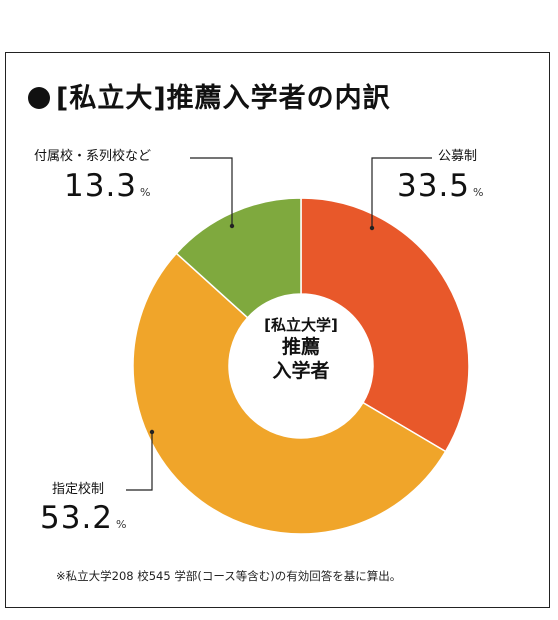 The height and width of the screenshot is (620, 558). Describe the element at coordinates (223, 98) in the screenshot. I see `chart-title-text: [私立大]推薦入学者の内訳` at that location.